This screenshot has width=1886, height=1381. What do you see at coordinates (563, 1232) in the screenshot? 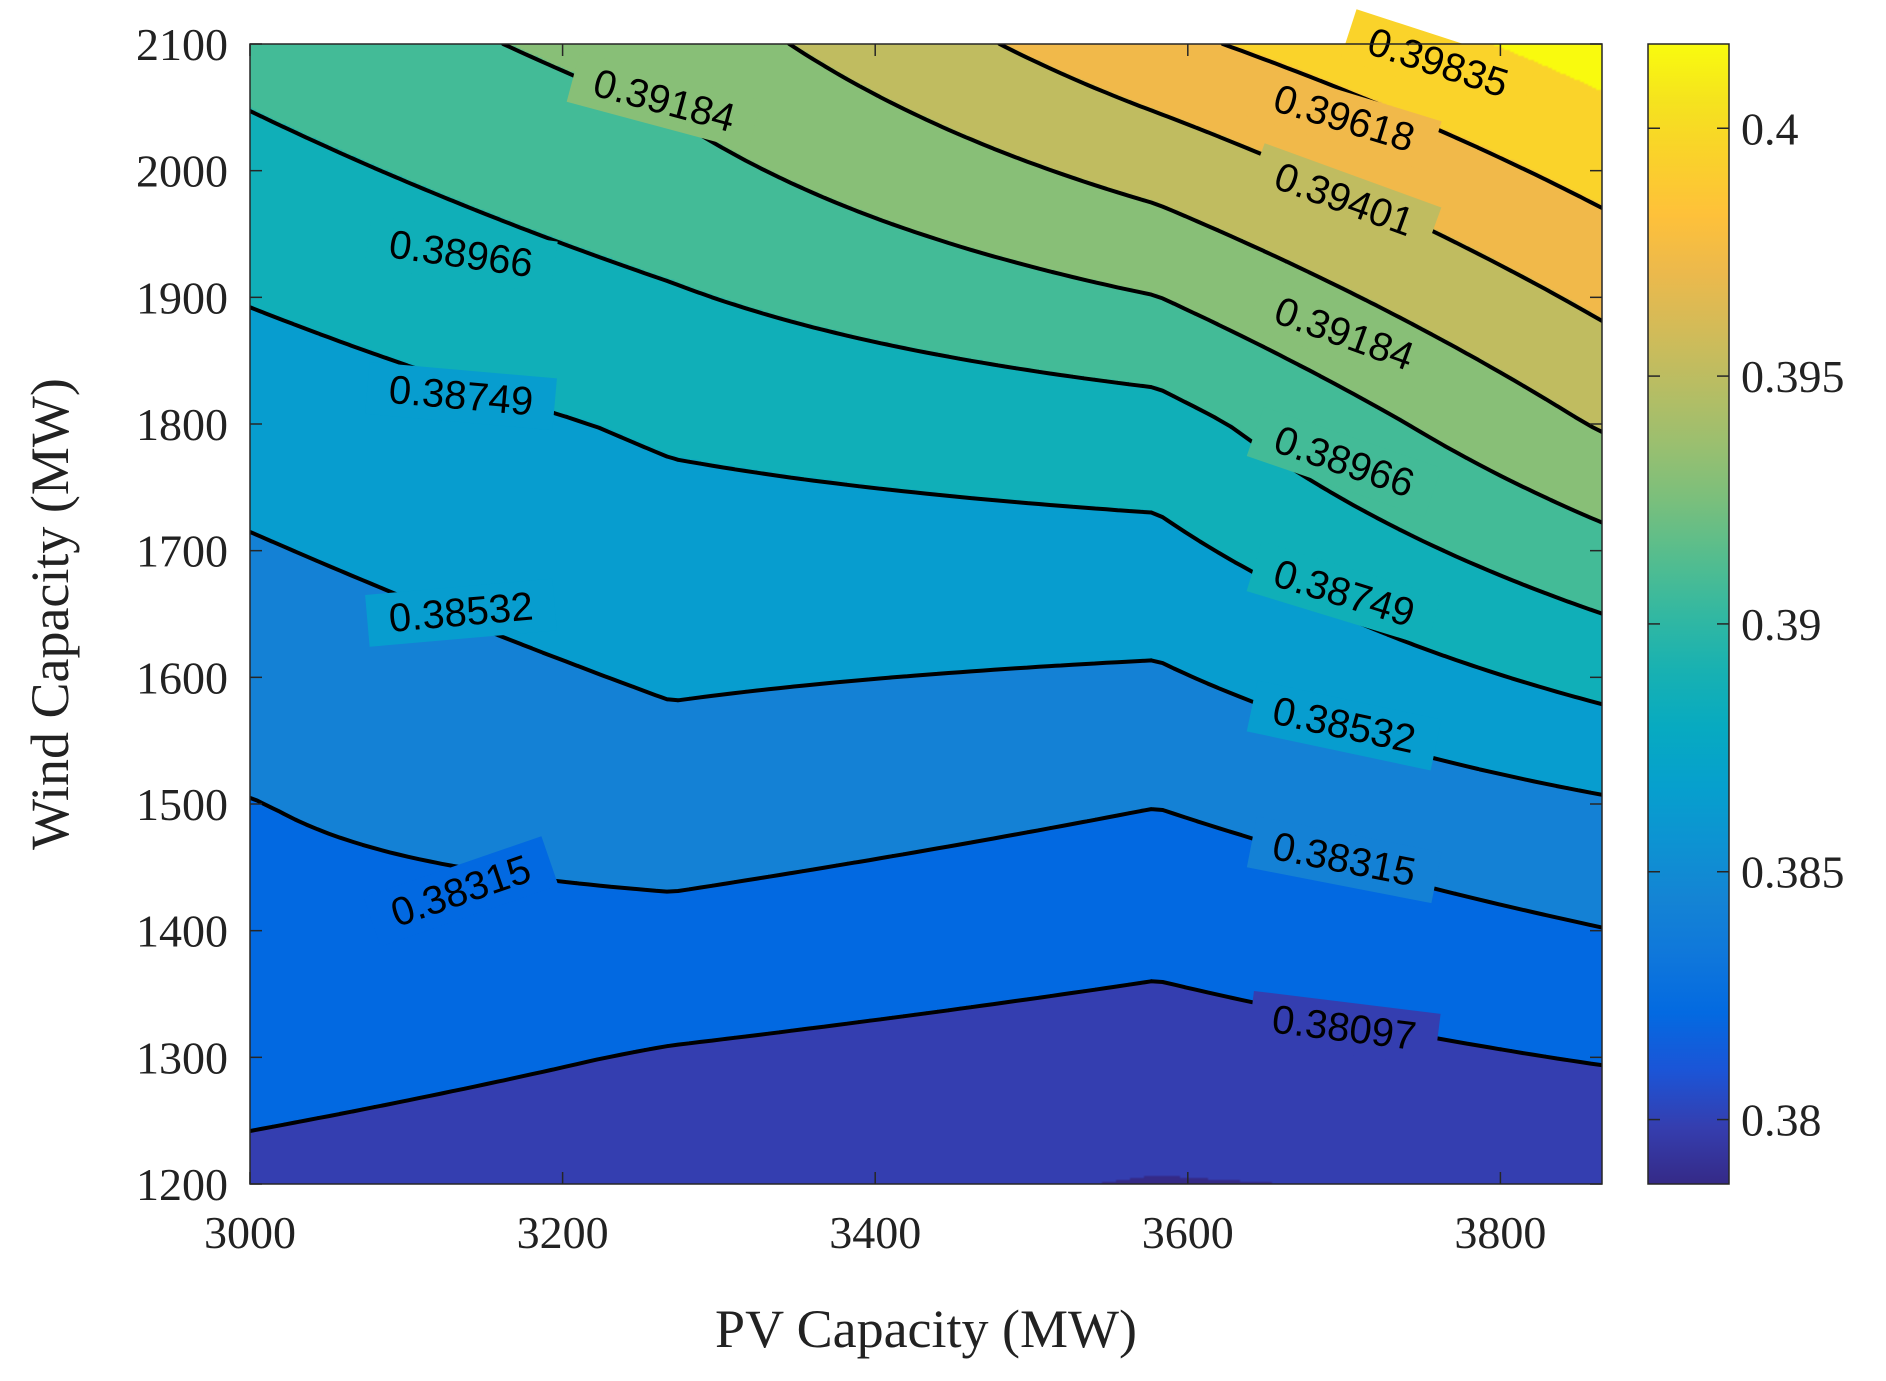
I see `x-tick-label: 3200` at bounding box center [563, 1232].